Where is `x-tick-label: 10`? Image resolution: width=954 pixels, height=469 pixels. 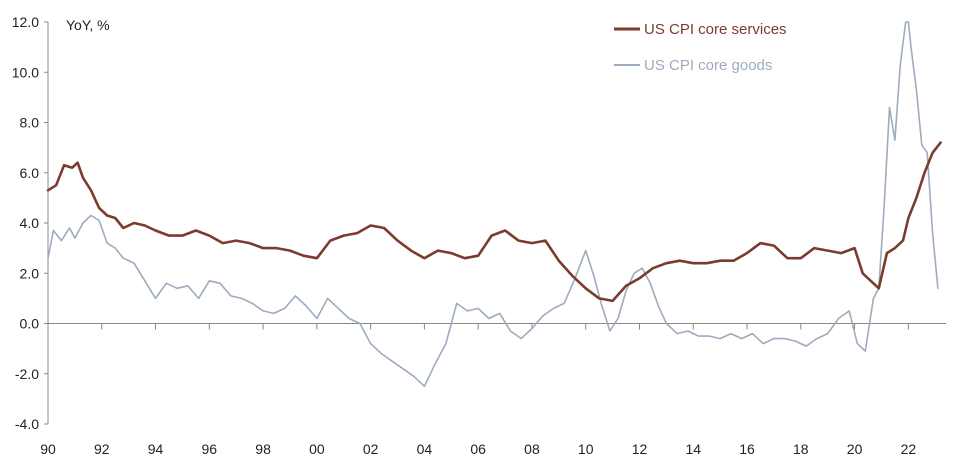 x-tick-label: 10 is located at coordinates (586, 449).